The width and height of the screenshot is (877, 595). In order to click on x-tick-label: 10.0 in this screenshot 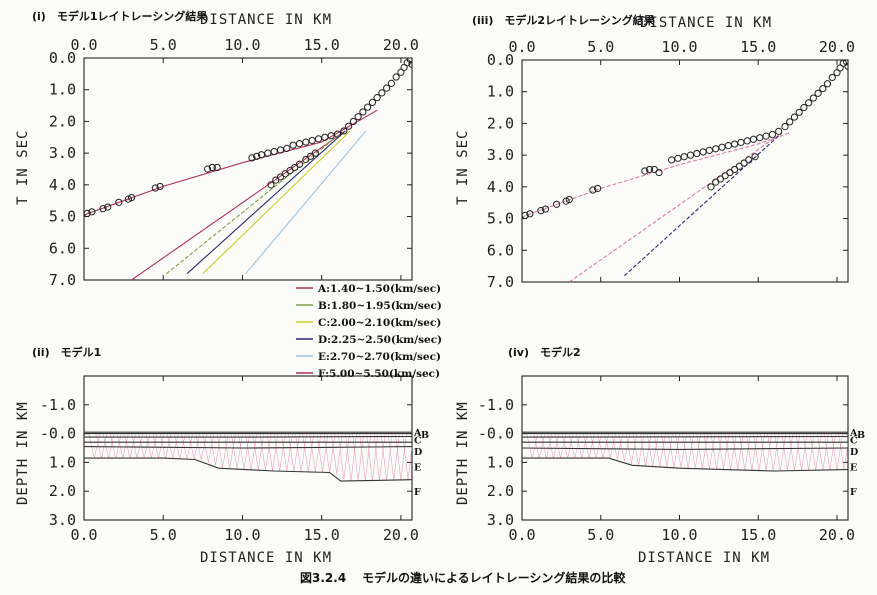, I will do `click(679, 47)`.